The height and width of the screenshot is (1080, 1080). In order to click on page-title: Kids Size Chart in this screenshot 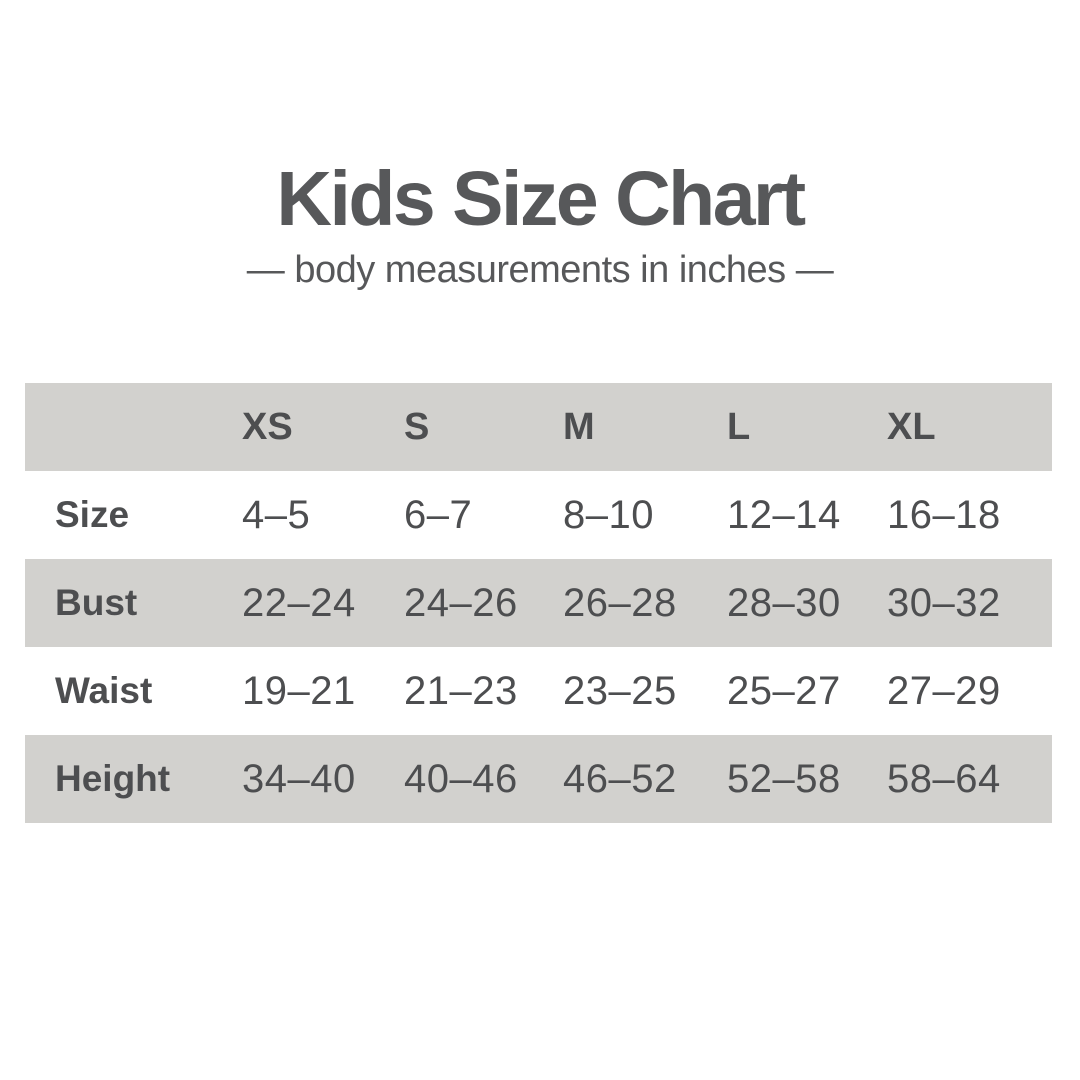, I will do `click(541, 199)`.